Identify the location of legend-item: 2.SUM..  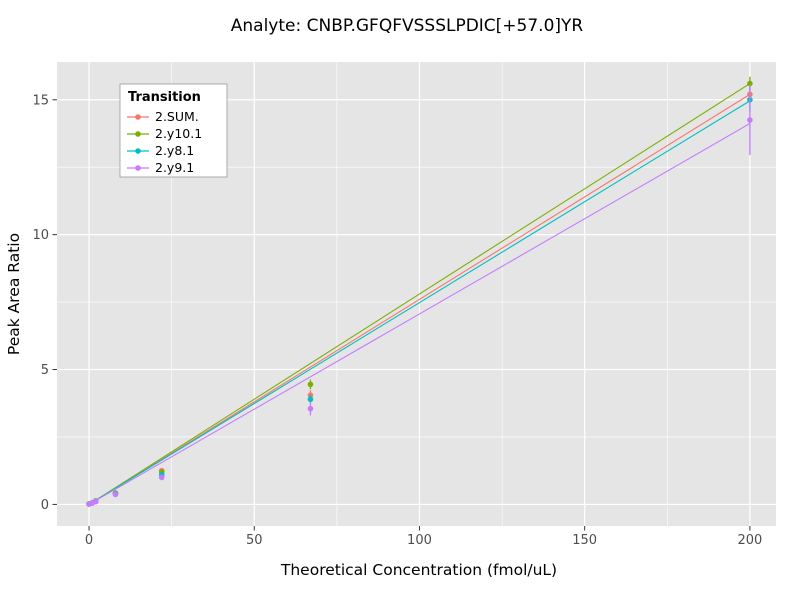
(163, 116).